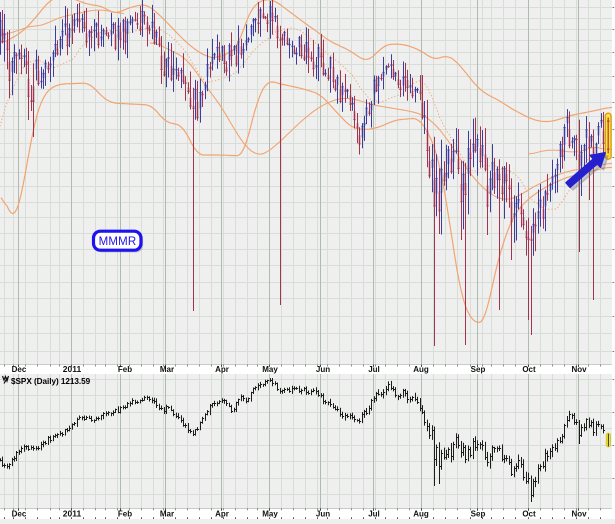 This screenshot has width=615, height=524. Describe the element at coordinates (51, 381) in the screenshot. I see `svg-text: $SPX (Daily) 1213.59` at that location.